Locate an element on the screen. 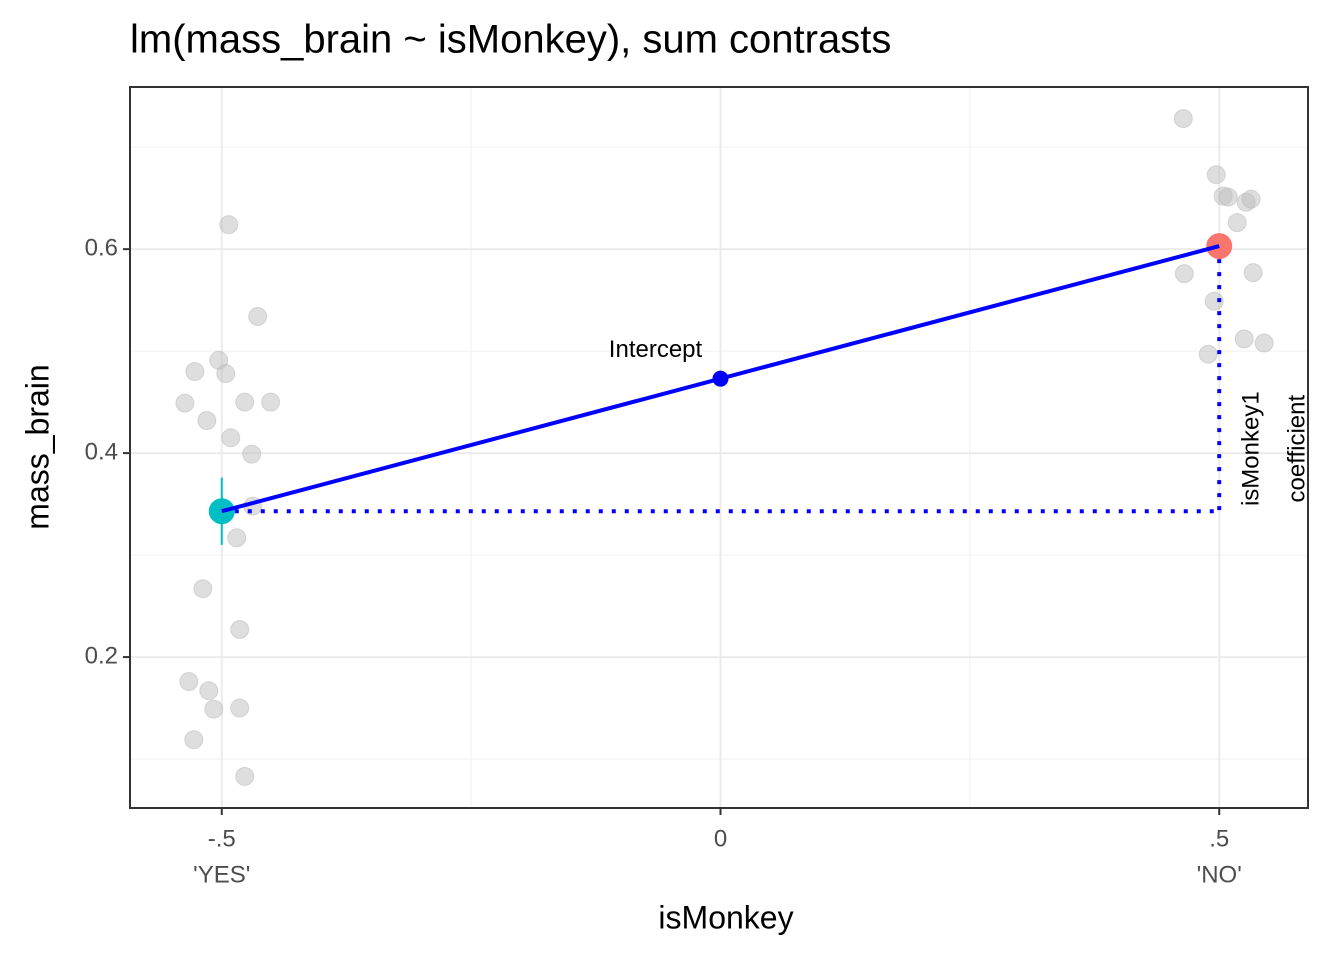  x-axis-title: isMonkey is located at coordinates (725, 917).